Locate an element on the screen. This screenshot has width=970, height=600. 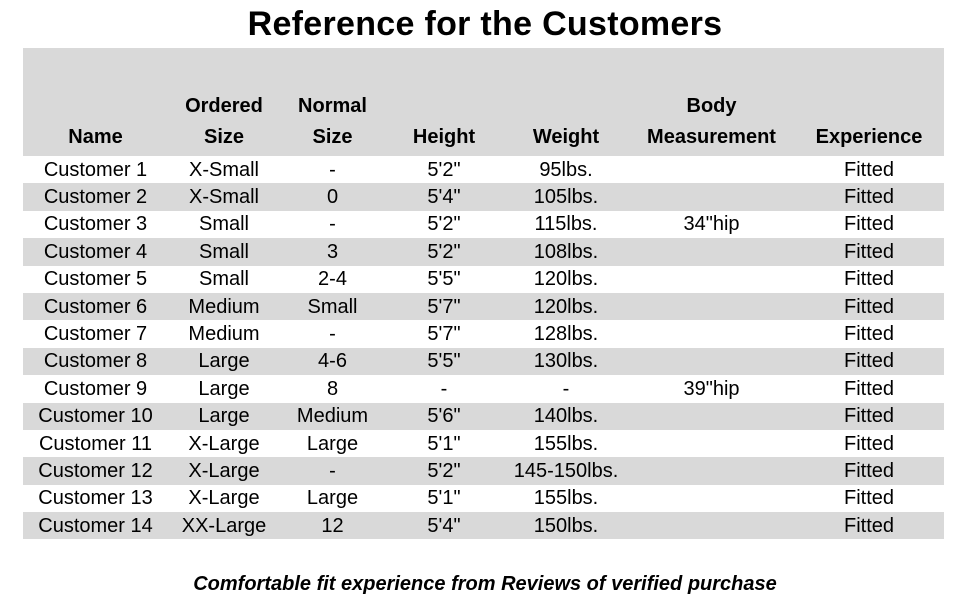
cell-height: 5'1" is located at coordinates (444, 443).